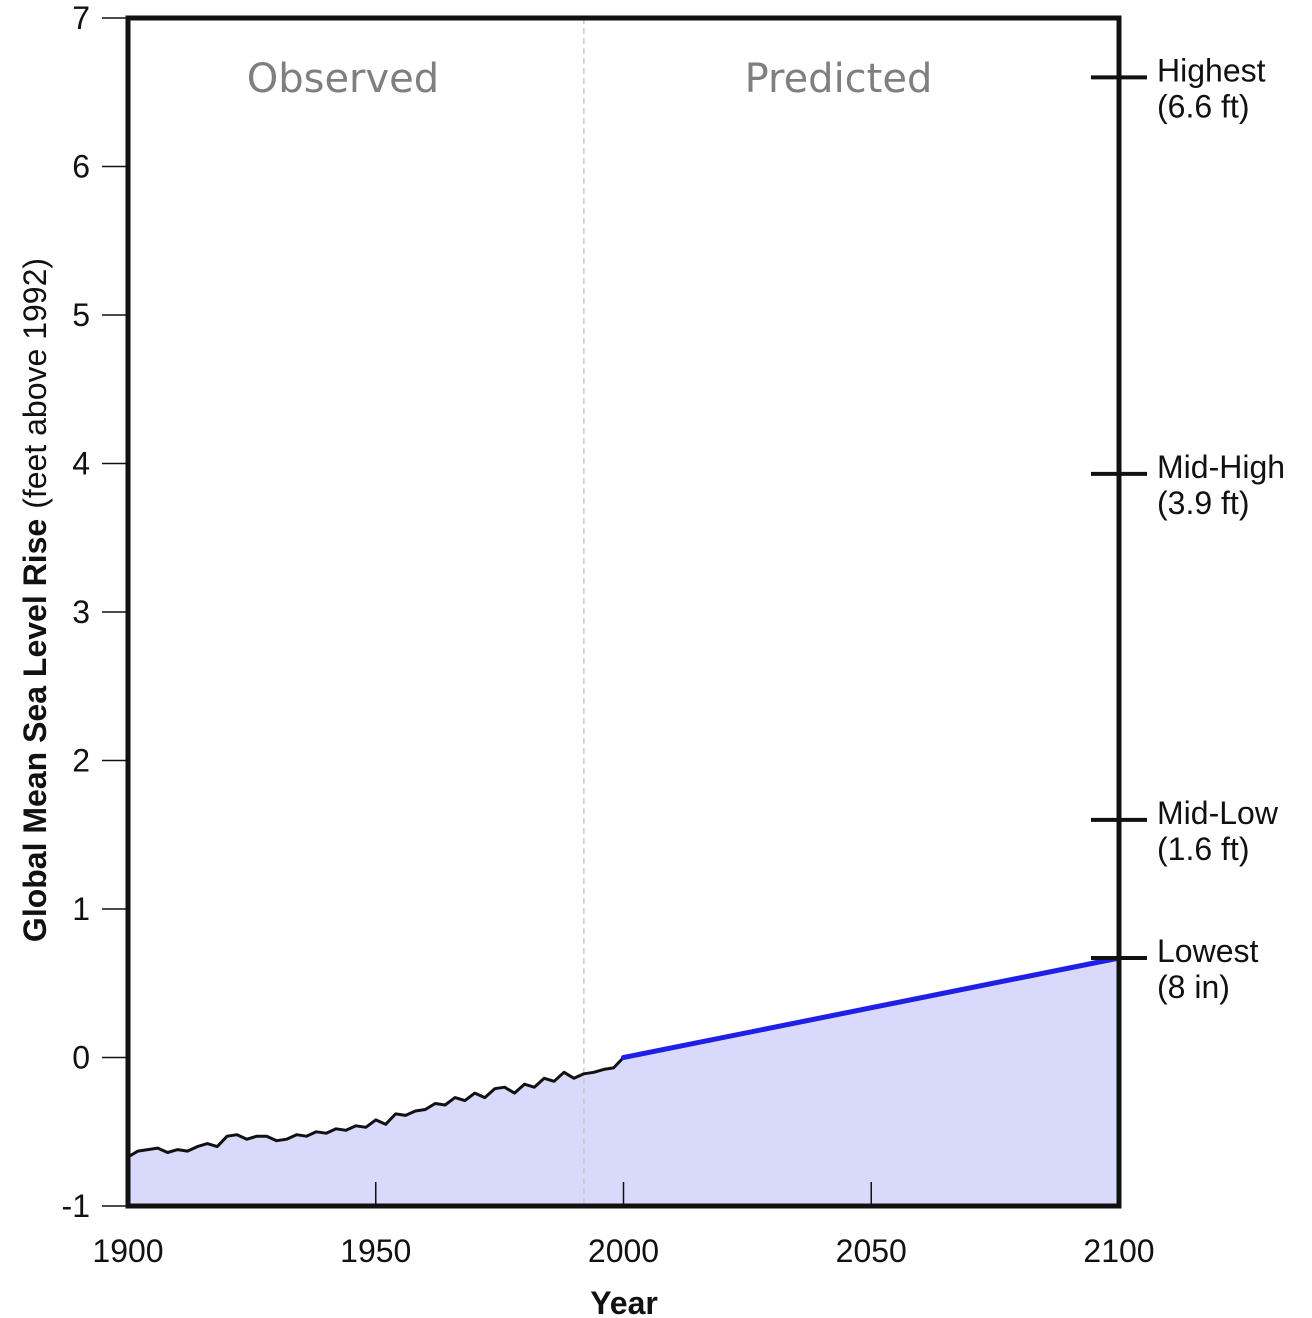  I want to click on area-fill, so click(623, 1082).